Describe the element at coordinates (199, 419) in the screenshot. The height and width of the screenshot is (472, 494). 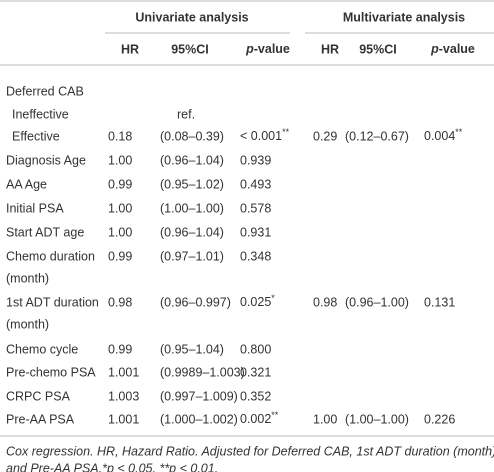
I see `cell: (1.000–1.002)` at that location.